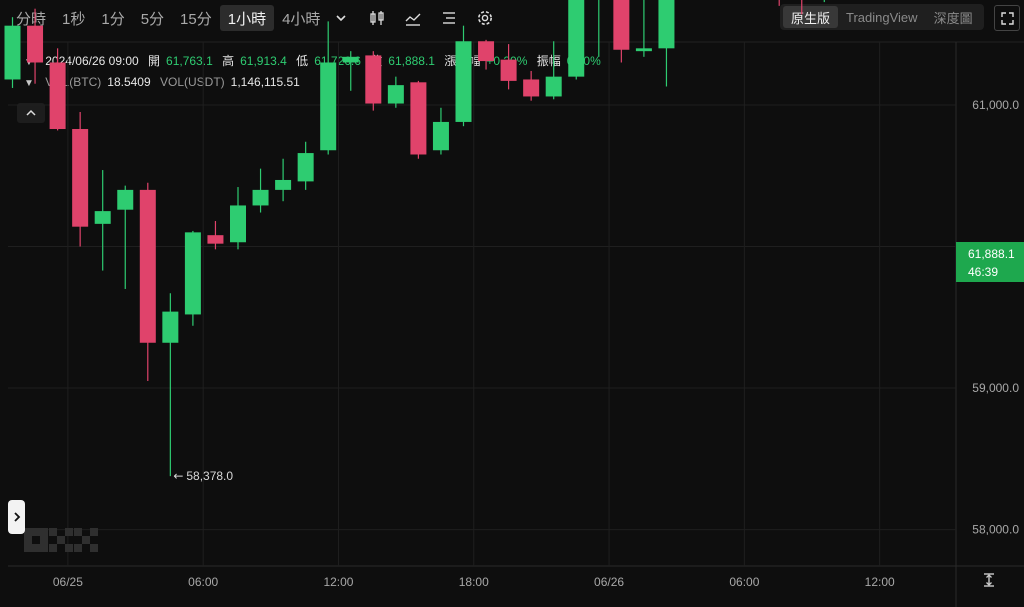 The height and width of the screenshot is (607, 1024). I want to click on vol-usdt-value: 1,146,115.51, so click(265, 82).